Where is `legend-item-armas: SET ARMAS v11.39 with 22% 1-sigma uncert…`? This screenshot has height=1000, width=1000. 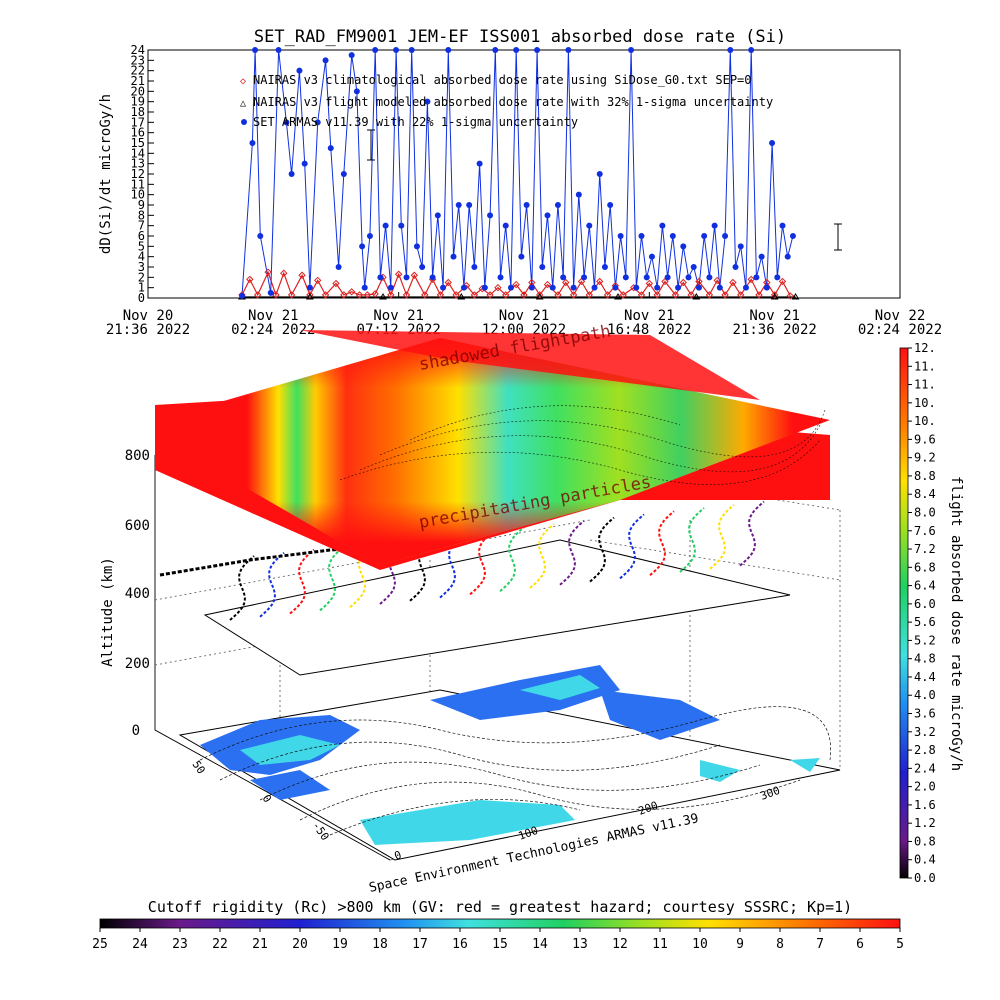
legend-item-armas: SET ARMAS v11.39 with 22% 1-sigma uncert… is located at coordinates (415, 122).